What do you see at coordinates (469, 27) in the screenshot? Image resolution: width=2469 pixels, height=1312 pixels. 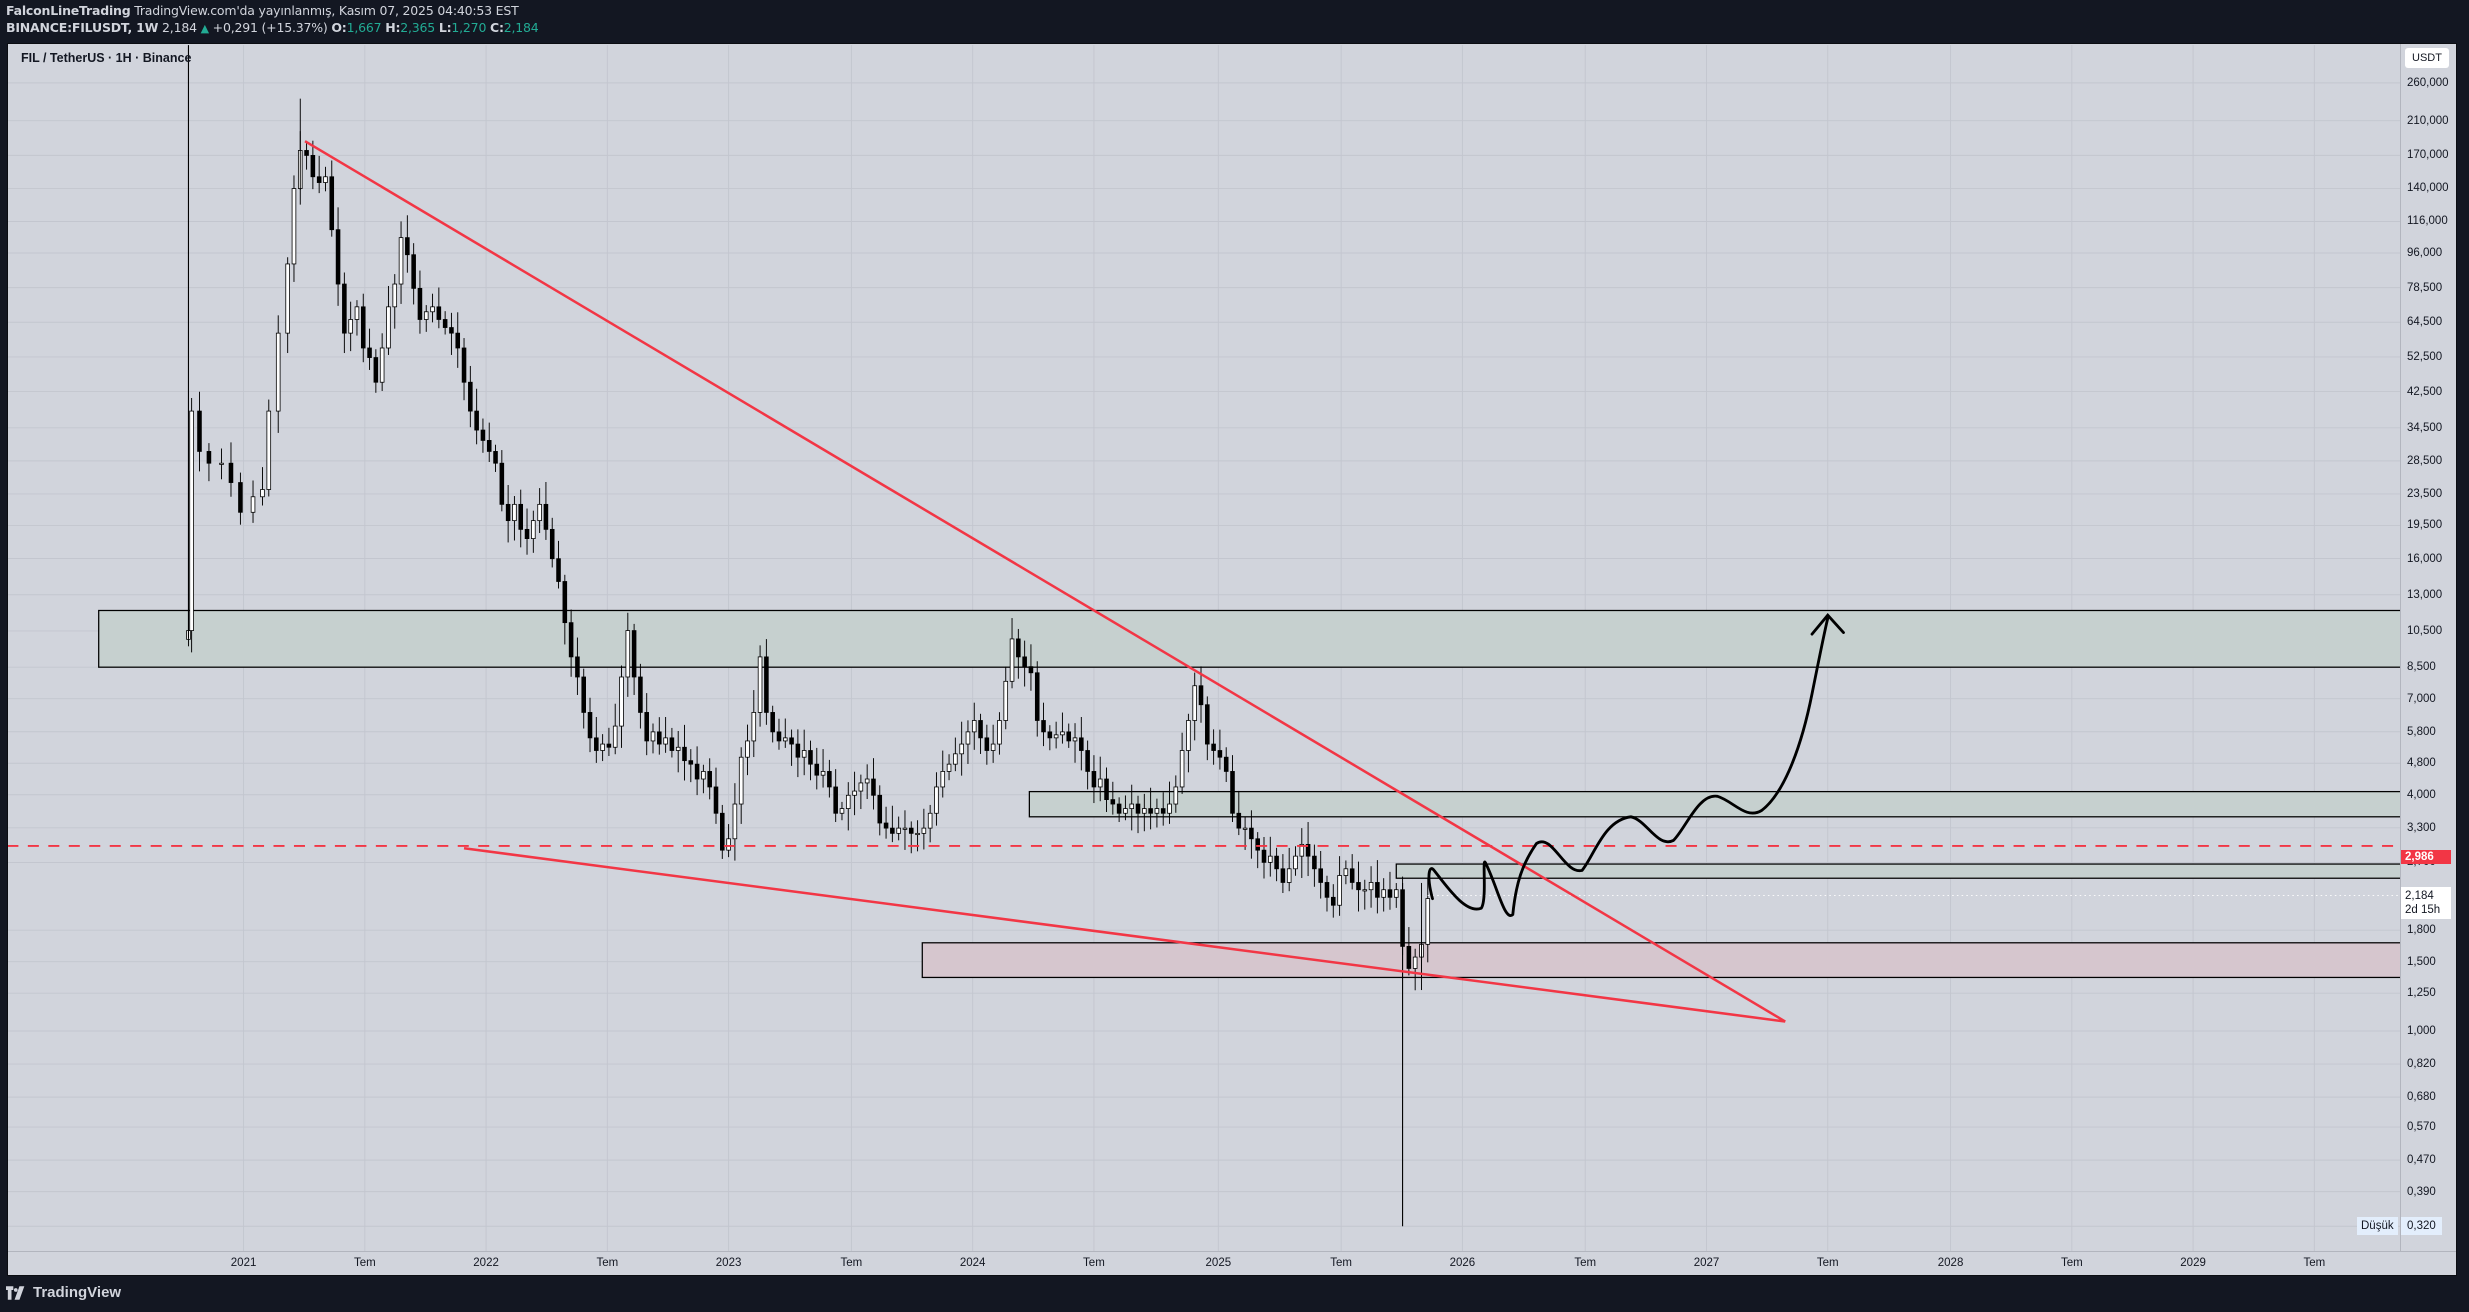 I see `low-value: 1,270` at bounding box center [469, 27].